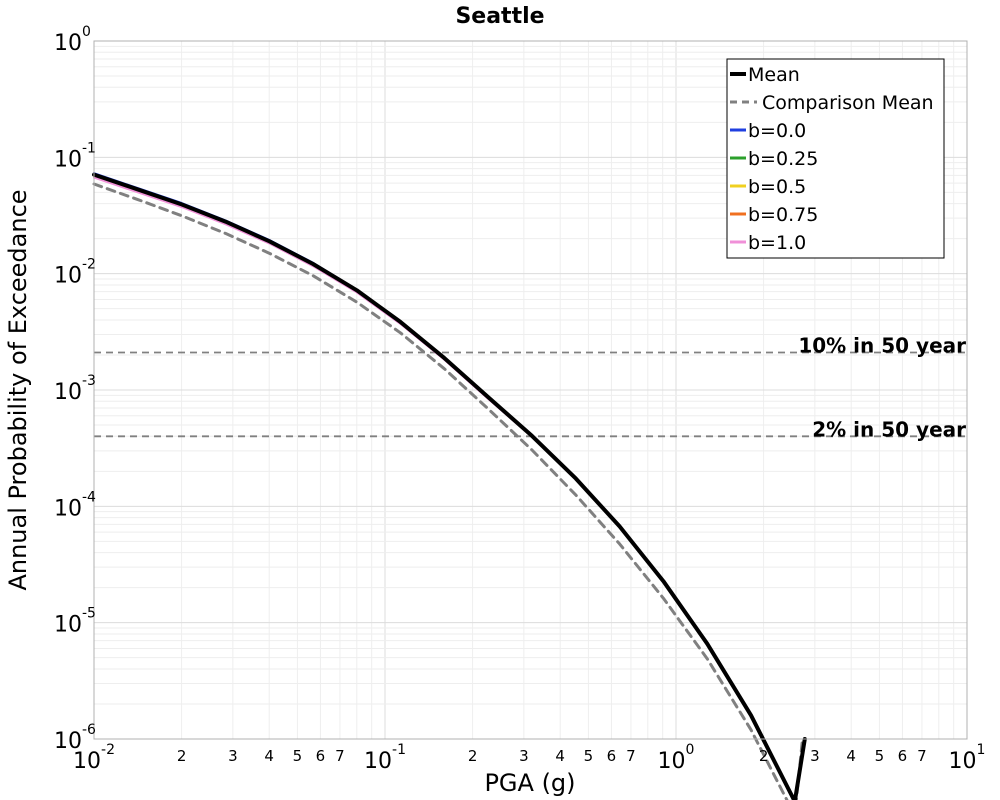 This screenshot has width=1000, height=800. I want to click on y-tick-label: 10⁻⁶, so click(75, 738).